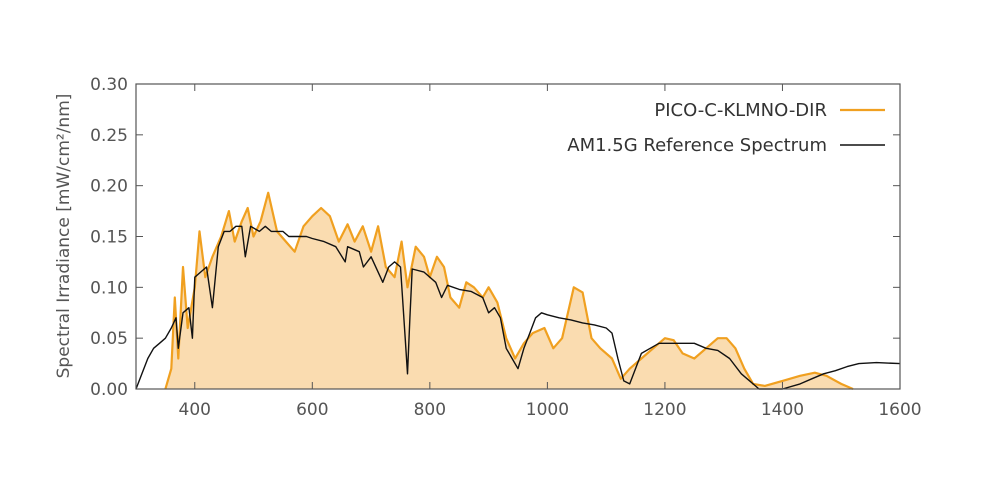 The width and height of the screenshot is (1000, 500). I want to click on y-tick-label: 0.15, so click(109, 238).